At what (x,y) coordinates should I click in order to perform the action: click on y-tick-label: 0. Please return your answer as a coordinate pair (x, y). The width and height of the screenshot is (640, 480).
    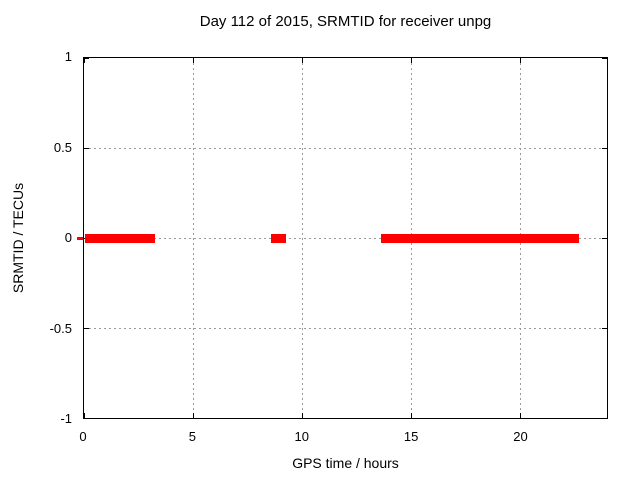
    Looking at the image, I should click on (68, 237).